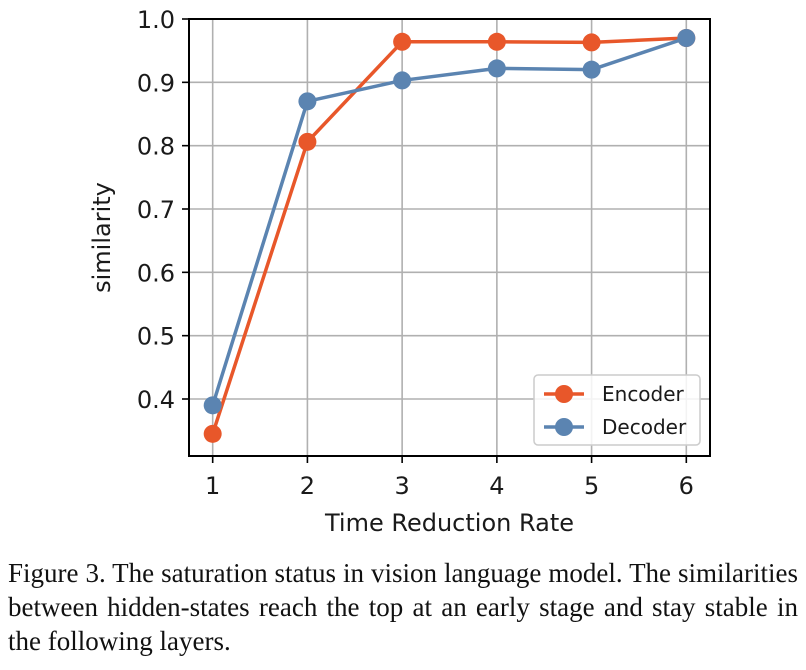 The image size is (806, 670). I want to click on legend: Encoder Decoder, so click(617, 410).